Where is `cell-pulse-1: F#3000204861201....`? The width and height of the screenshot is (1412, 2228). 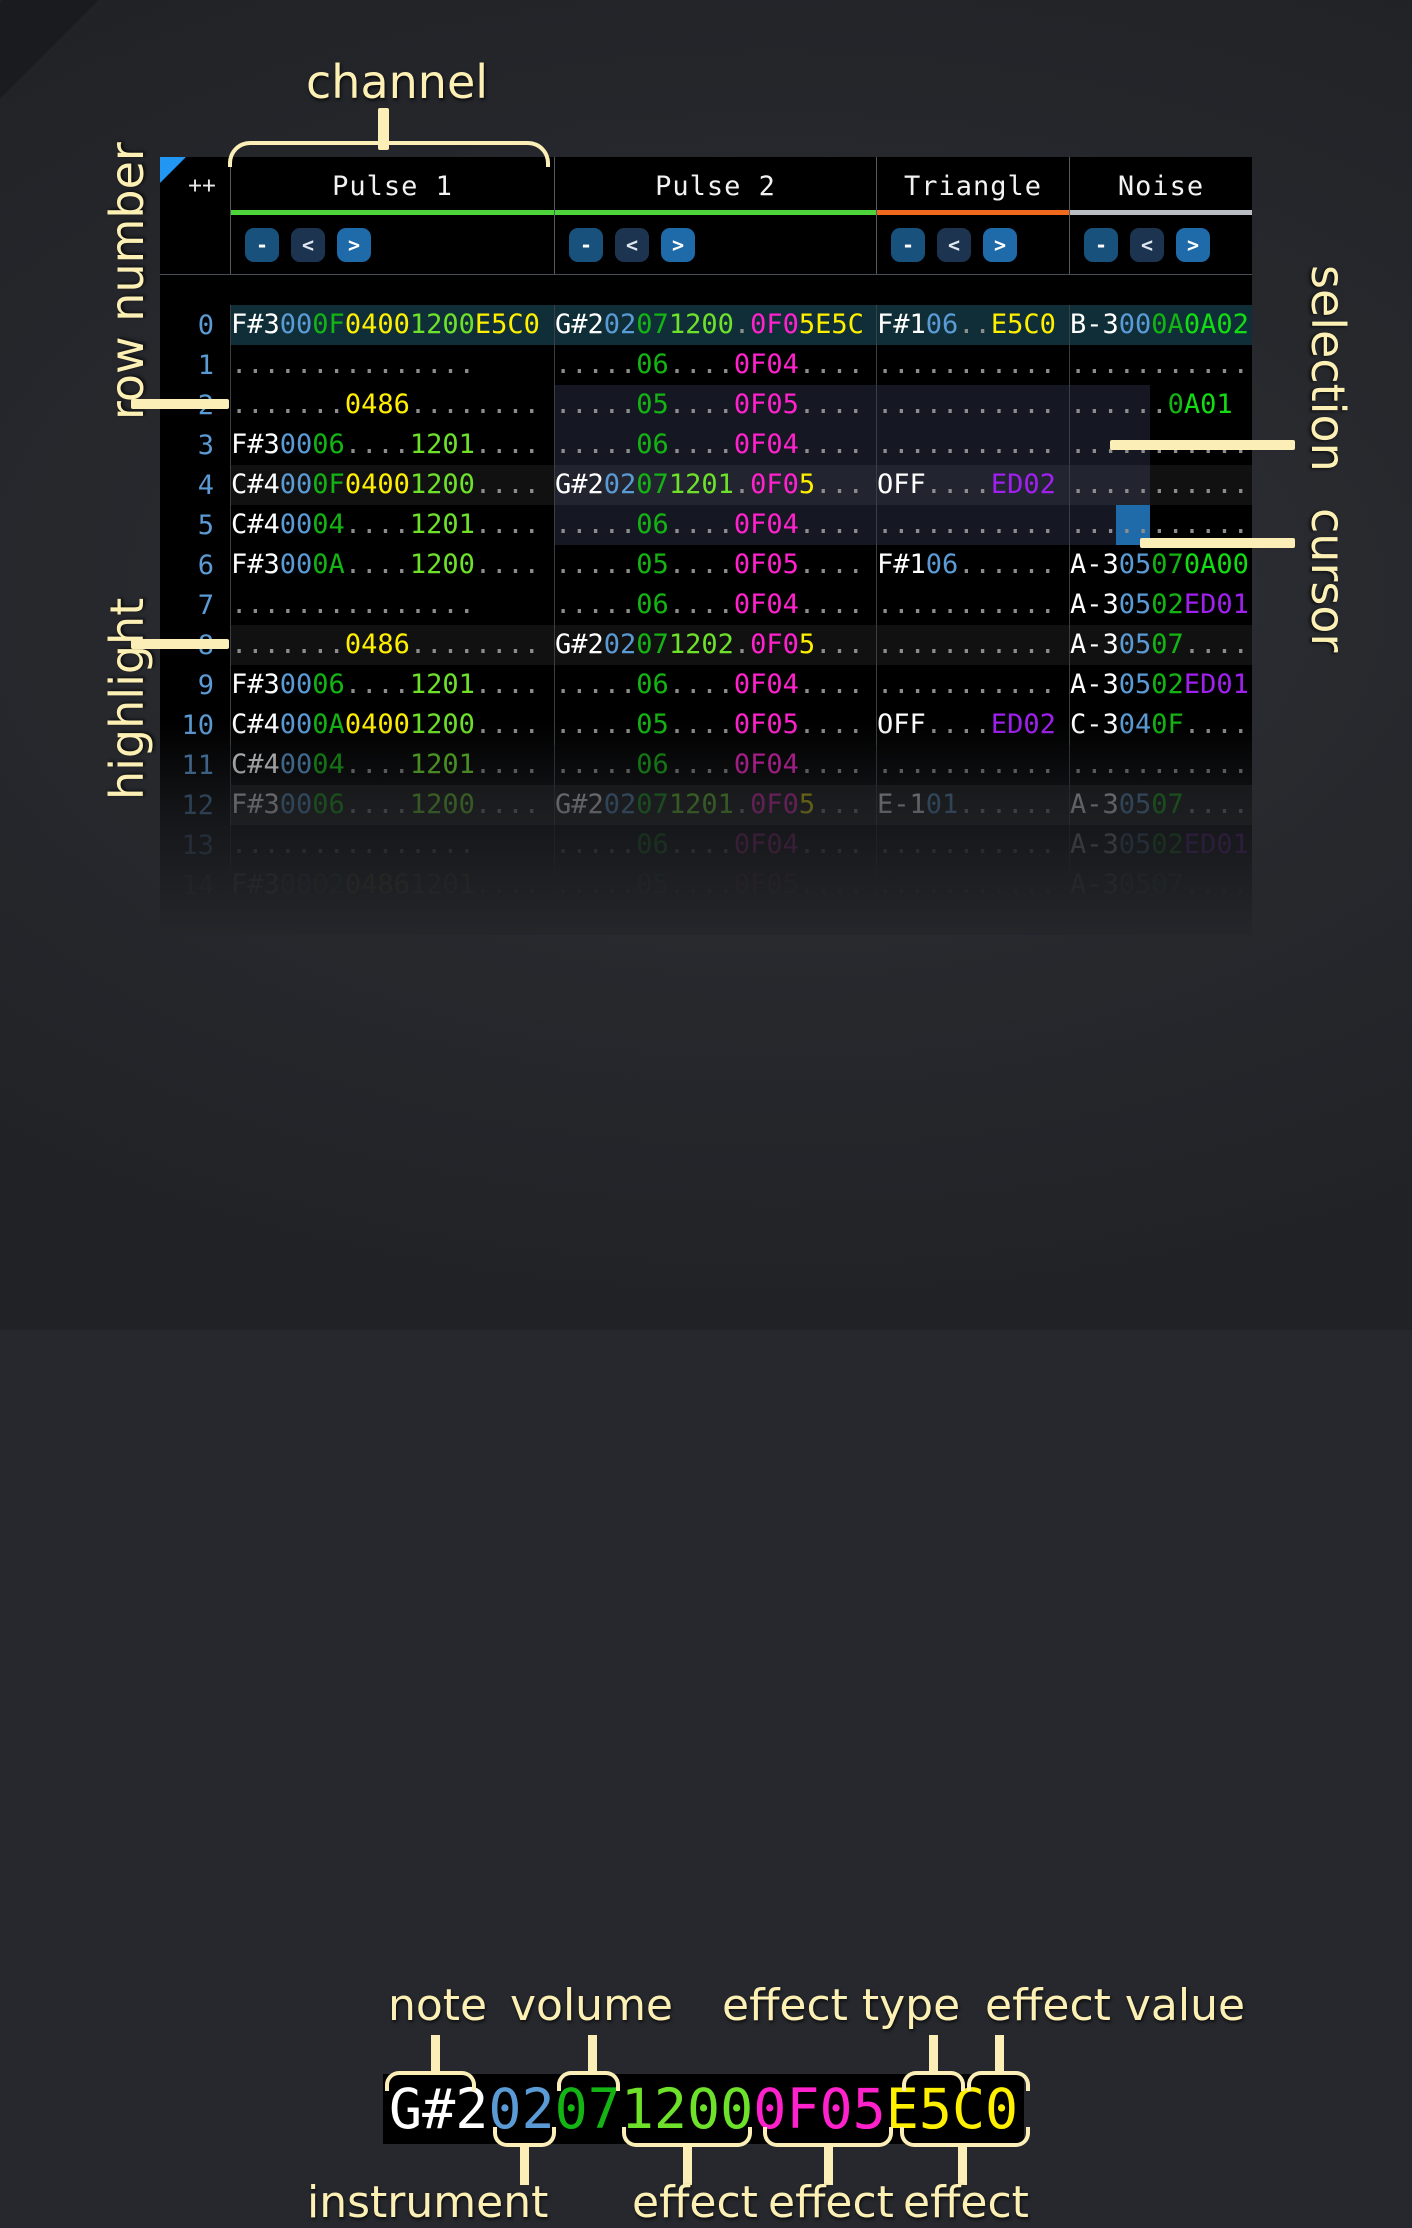
cell-pulse-1: F#3000204861201.... is located at coordinates (392, 885).